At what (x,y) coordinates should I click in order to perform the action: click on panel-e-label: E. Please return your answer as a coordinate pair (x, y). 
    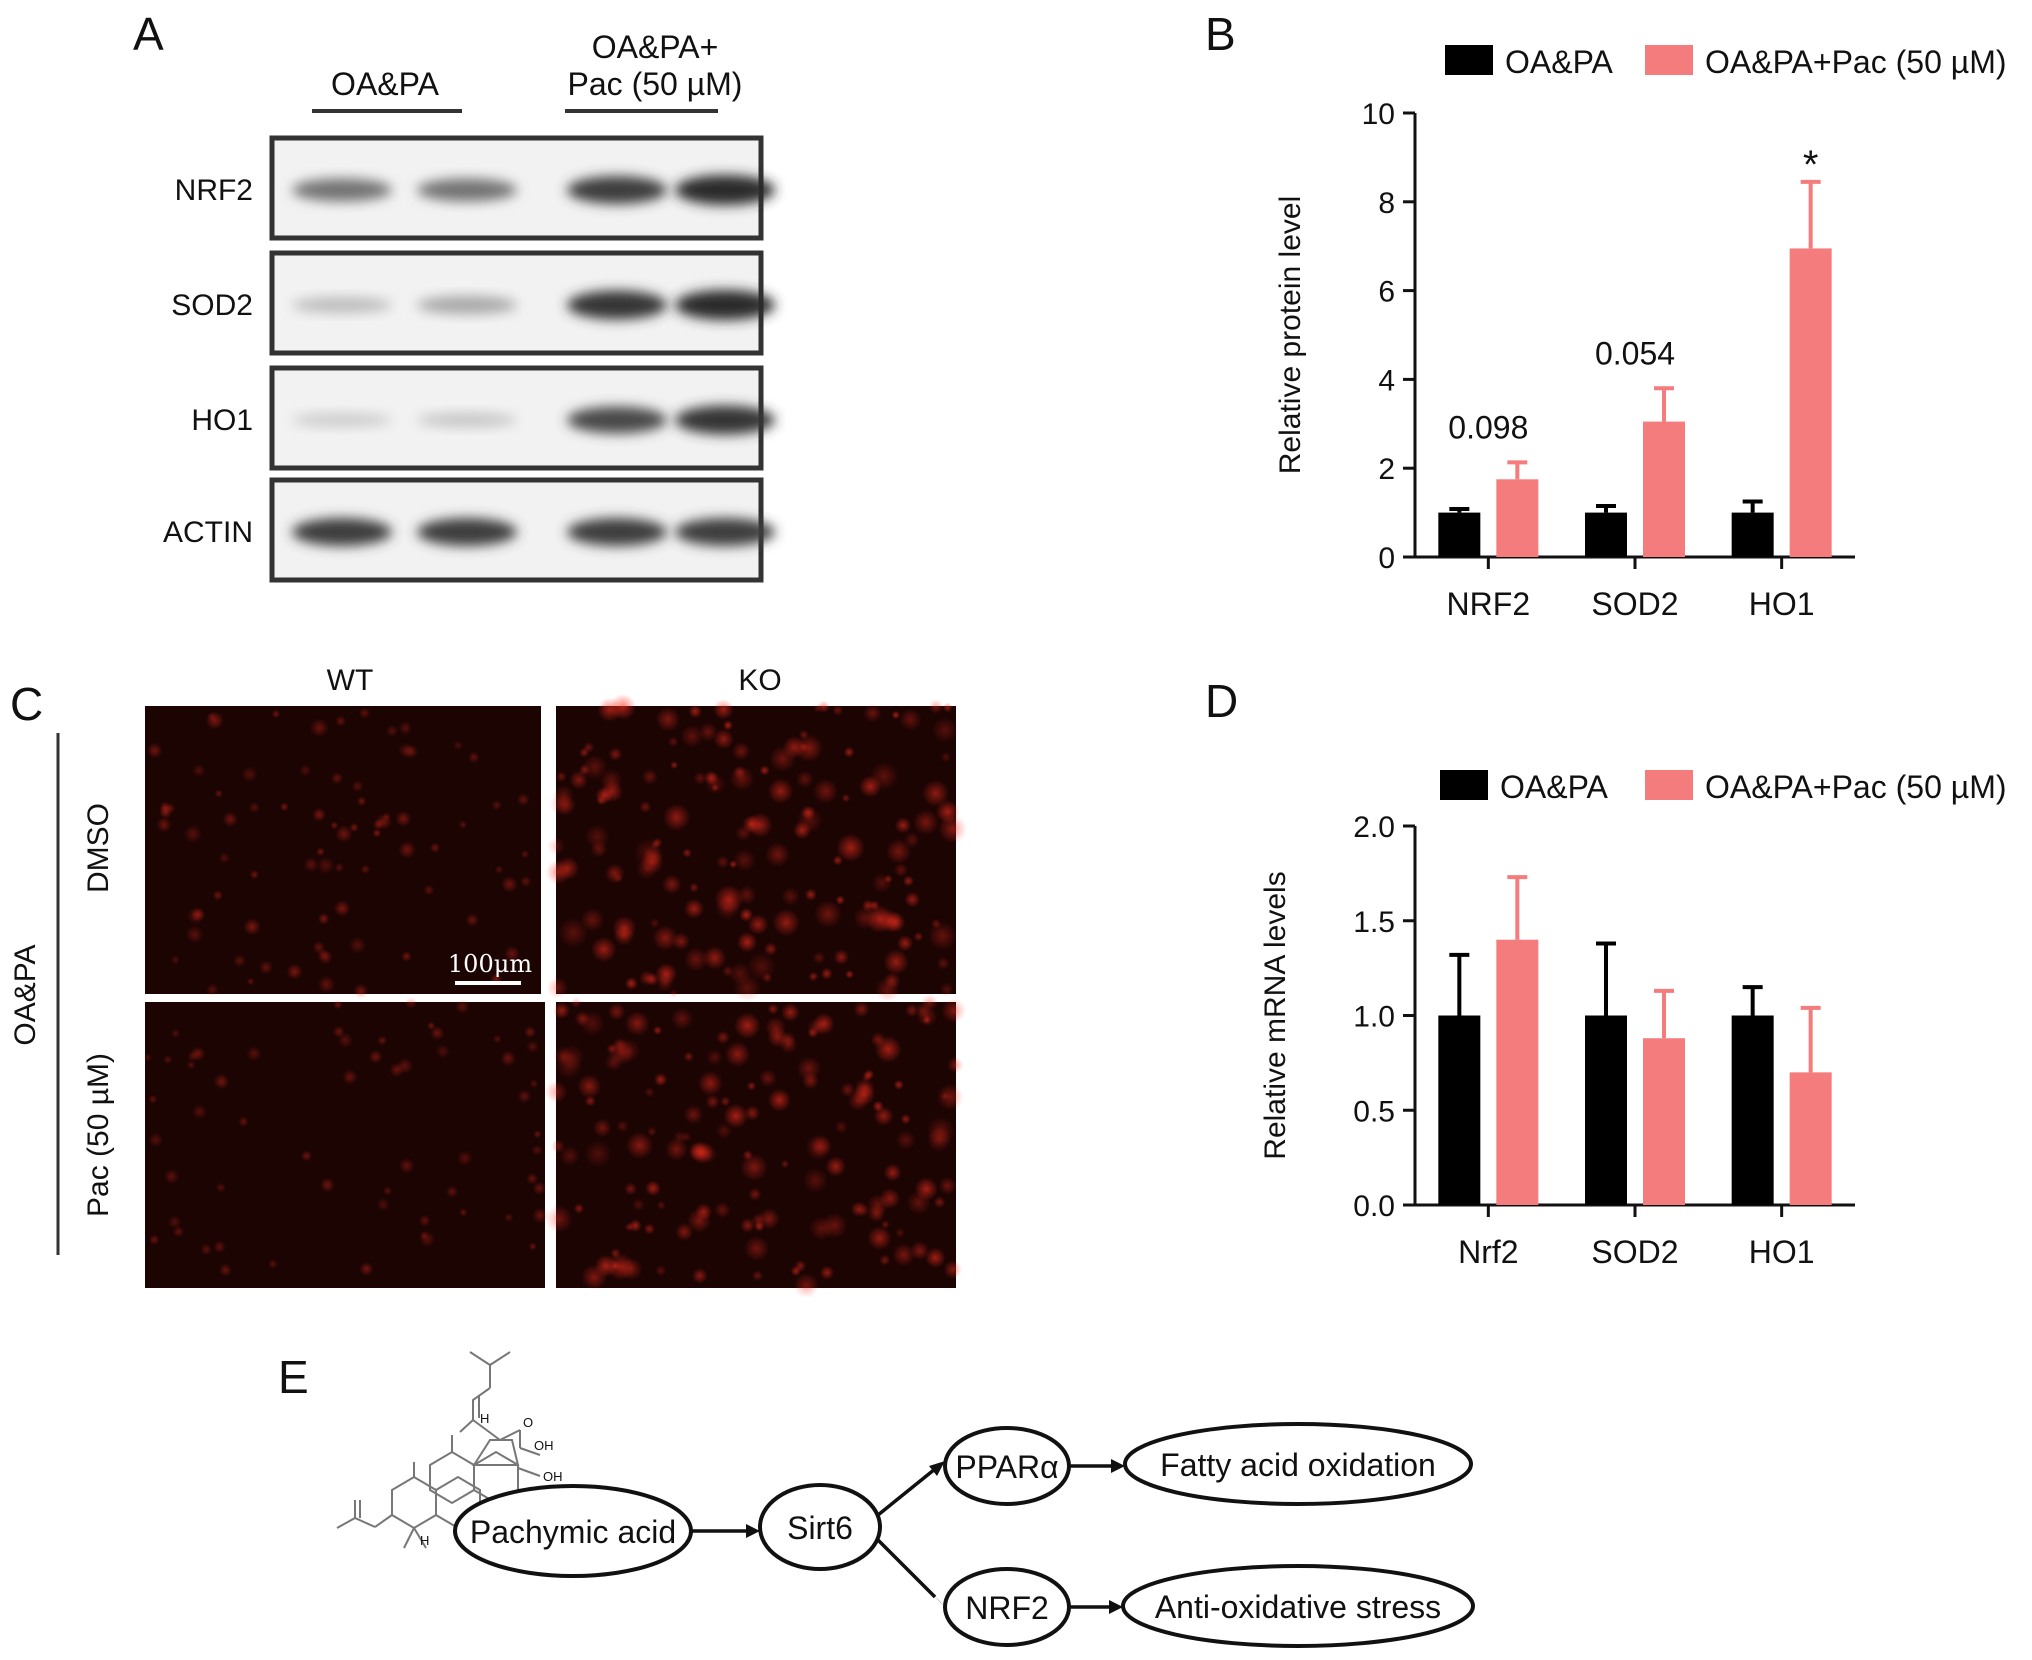
    Looking at the image, I should click on (293, 1377).